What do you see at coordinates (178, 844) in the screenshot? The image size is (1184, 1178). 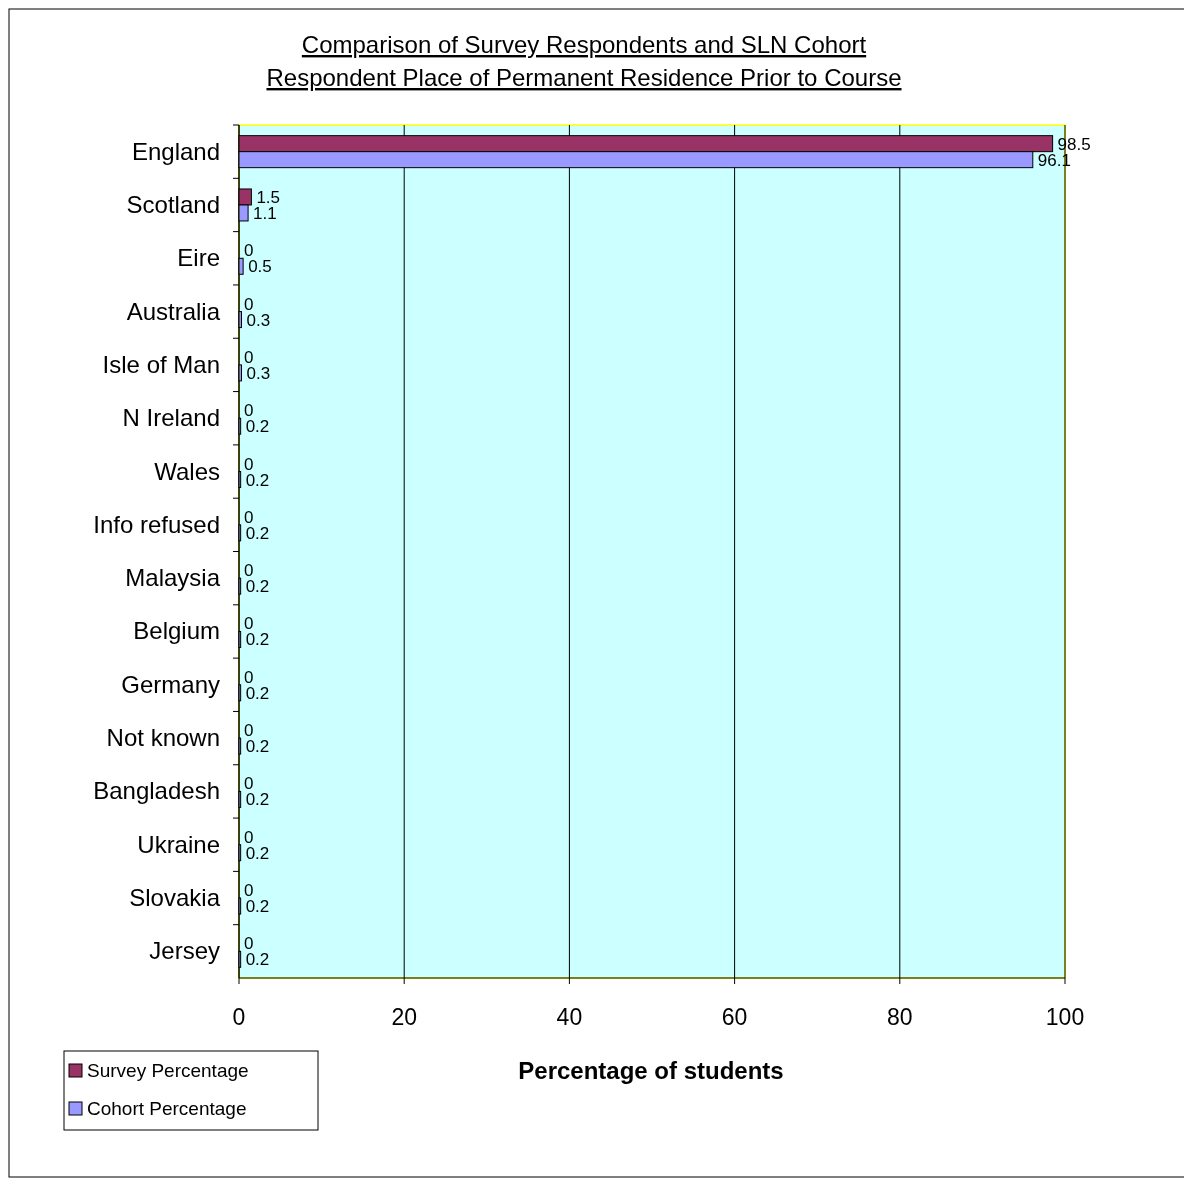 I see `y-tick-label: Ukraine` at bounding box center [178, 844].